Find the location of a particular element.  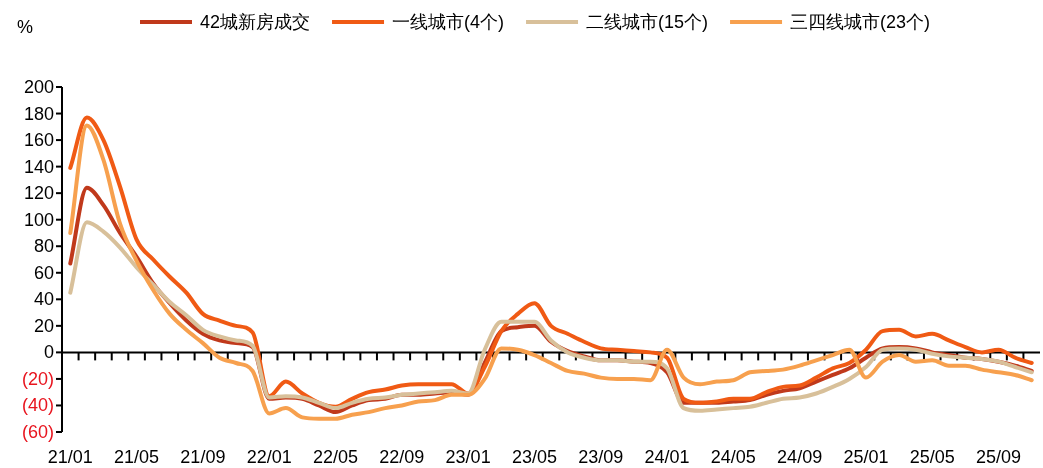

y-tick-label: 200 is located at coordinates (38, 87).